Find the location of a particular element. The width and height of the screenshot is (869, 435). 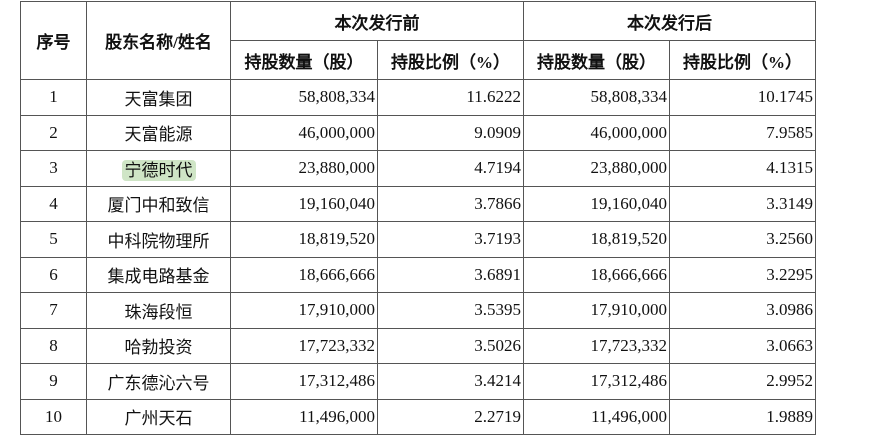

table-row: 6 集成电路基金 18,666,666 3.6891 18,666,666 3.2295 is located at coordinates (418, 274).